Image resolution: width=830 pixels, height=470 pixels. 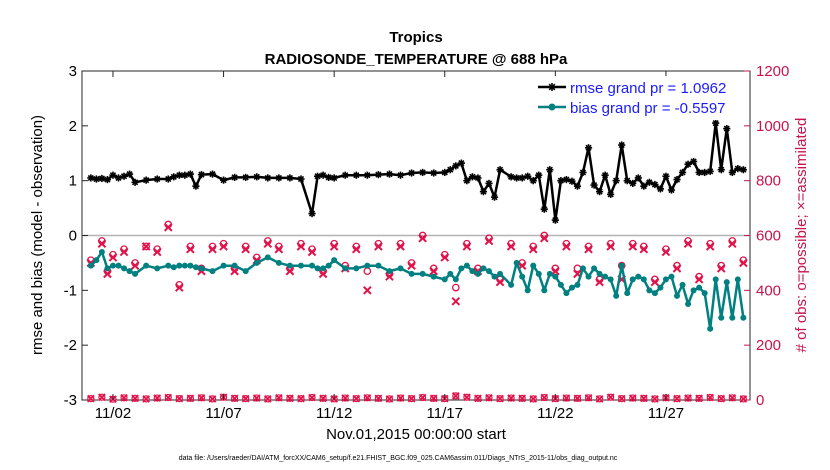 I want to click on x-axis-label: Nov.01,2015 00:00:00 start, so click(x=416, y=434).